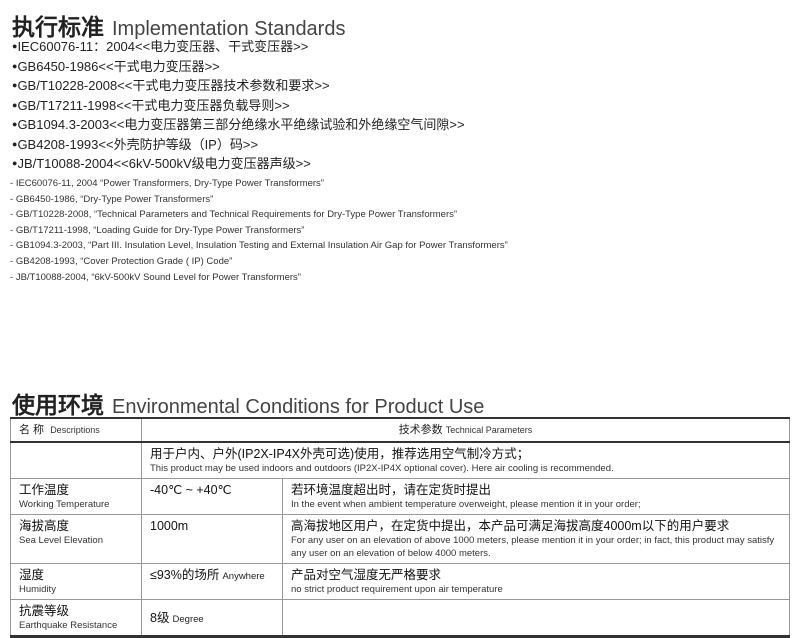 The height and width of the screenshot is (638, 800). I want to click on name-cell: 海拔高度 Sea Level Elevation, so click(76, 539).